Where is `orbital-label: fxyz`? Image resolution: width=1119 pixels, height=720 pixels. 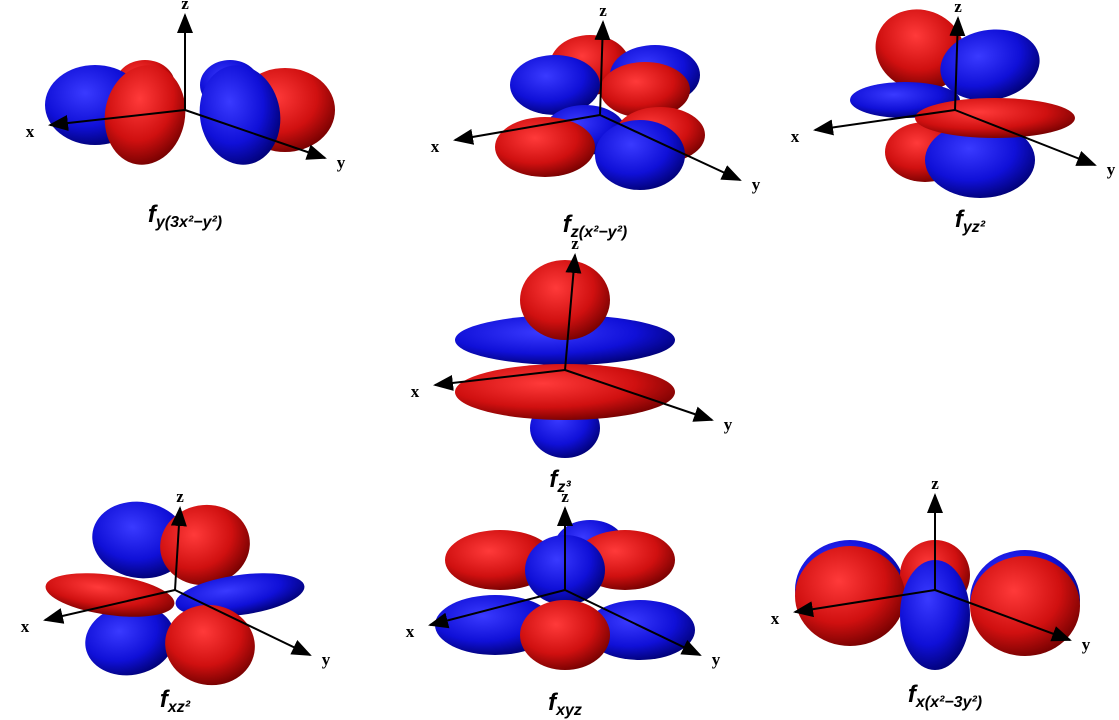
orbital-label: fxyz is located at coordinates (565, 704).